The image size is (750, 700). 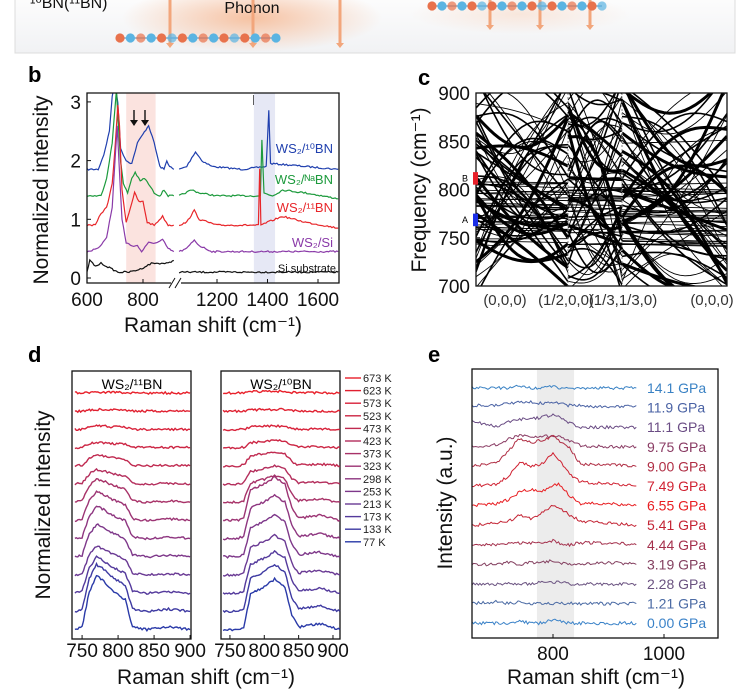 What do you see at coordinates (217, 300) in the screenshot?
I see `b-x-tick-label: 1200` at bounding box center [217, 300].